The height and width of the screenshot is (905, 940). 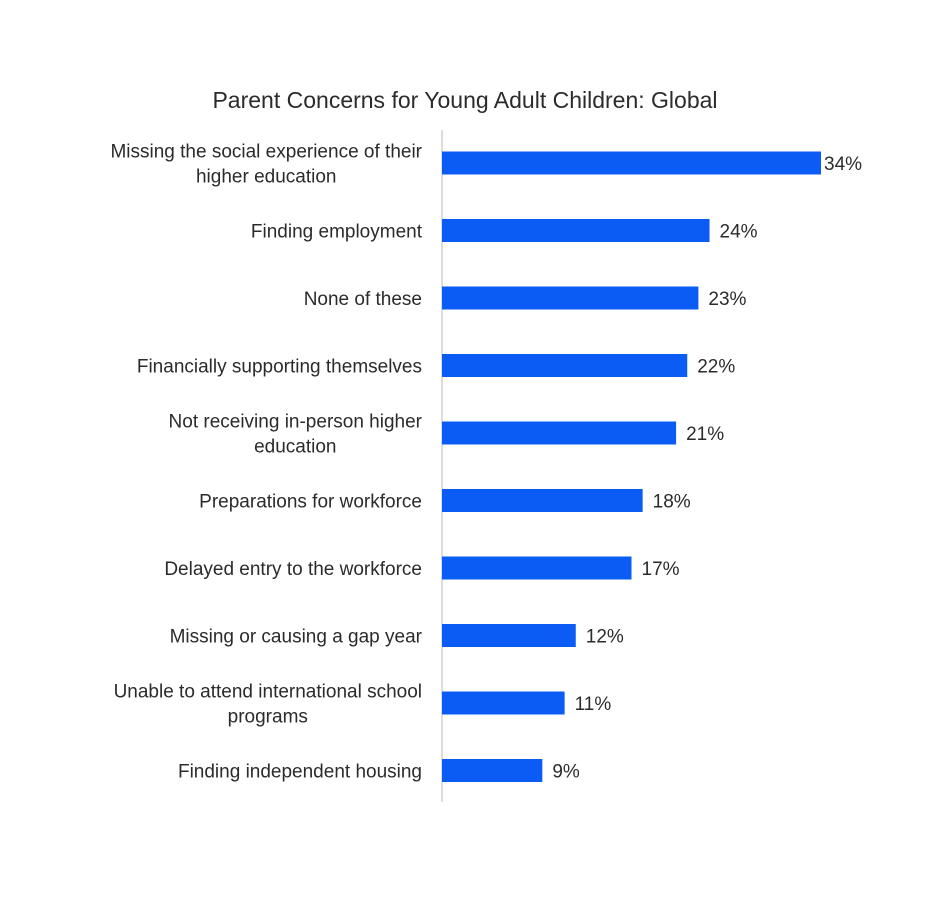 What do you see at coordinates (661, 569) in the screenshot?
I see `value-label-6: 17%` at bounding box center [661, 569].